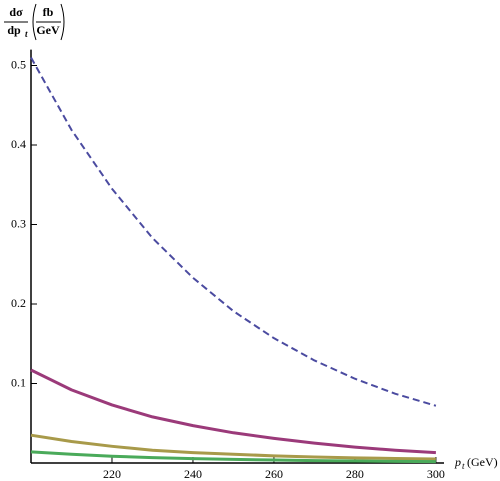 The image size is (500, 481). Describe the element at coordinates (18, 303) in the screenshot. I see `y-tick-label: 0.2` at that location.